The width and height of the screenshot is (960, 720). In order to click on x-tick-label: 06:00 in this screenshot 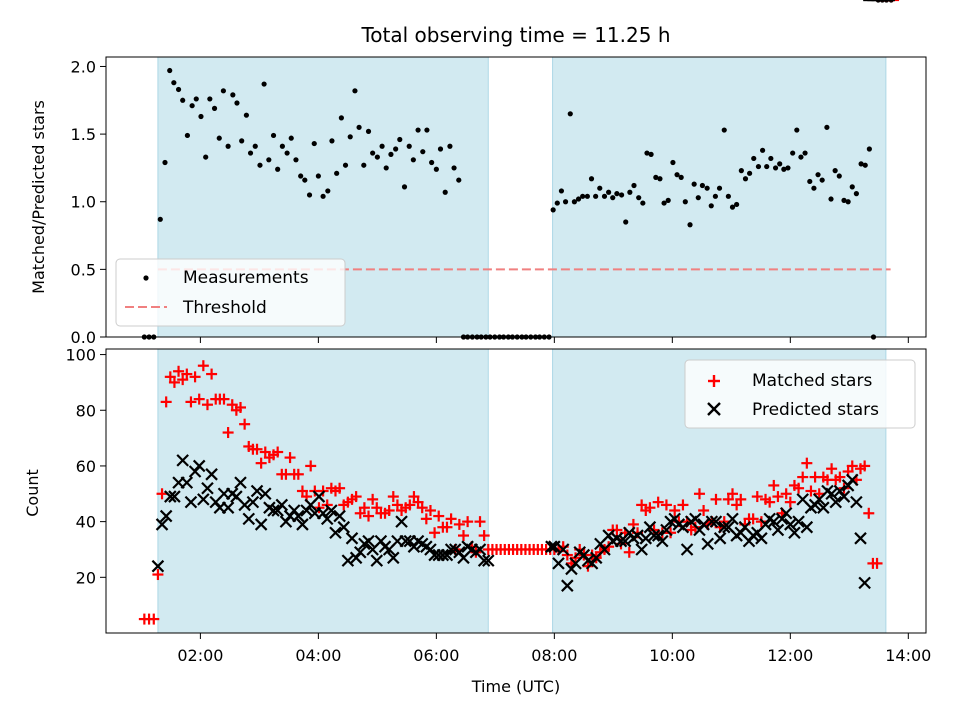, I will do `click(436, 655)`.